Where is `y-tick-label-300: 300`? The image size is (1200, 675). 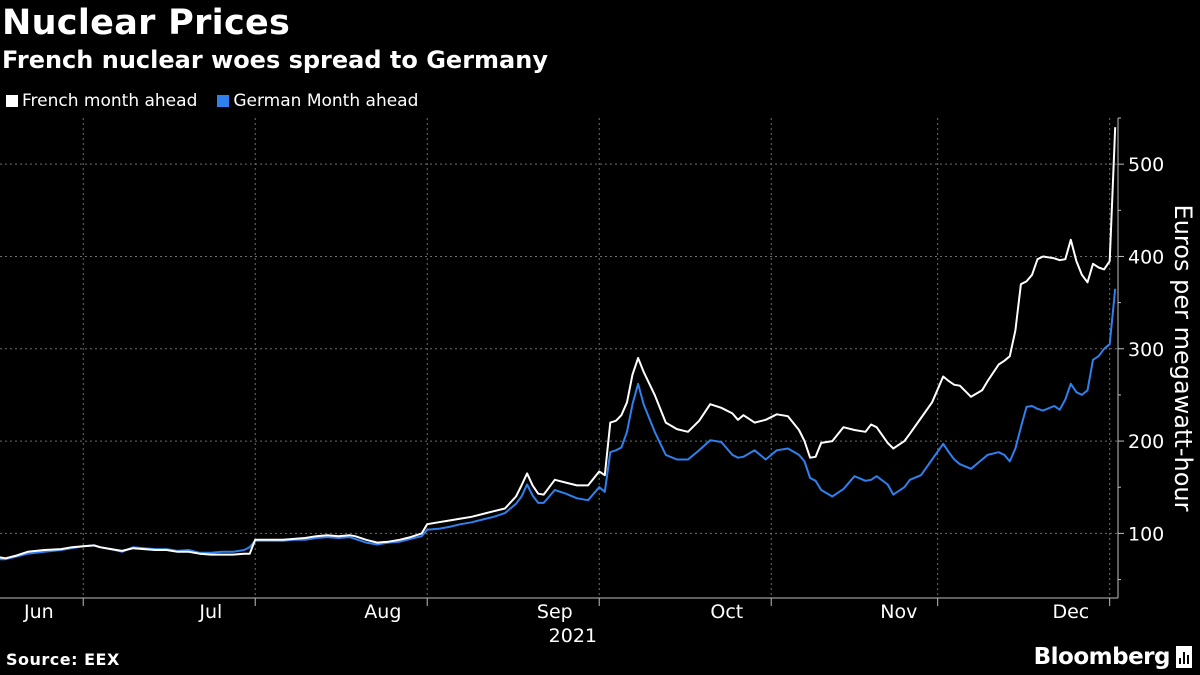 y-tick-label-300: 300 is located at coordinates (1146, 350).